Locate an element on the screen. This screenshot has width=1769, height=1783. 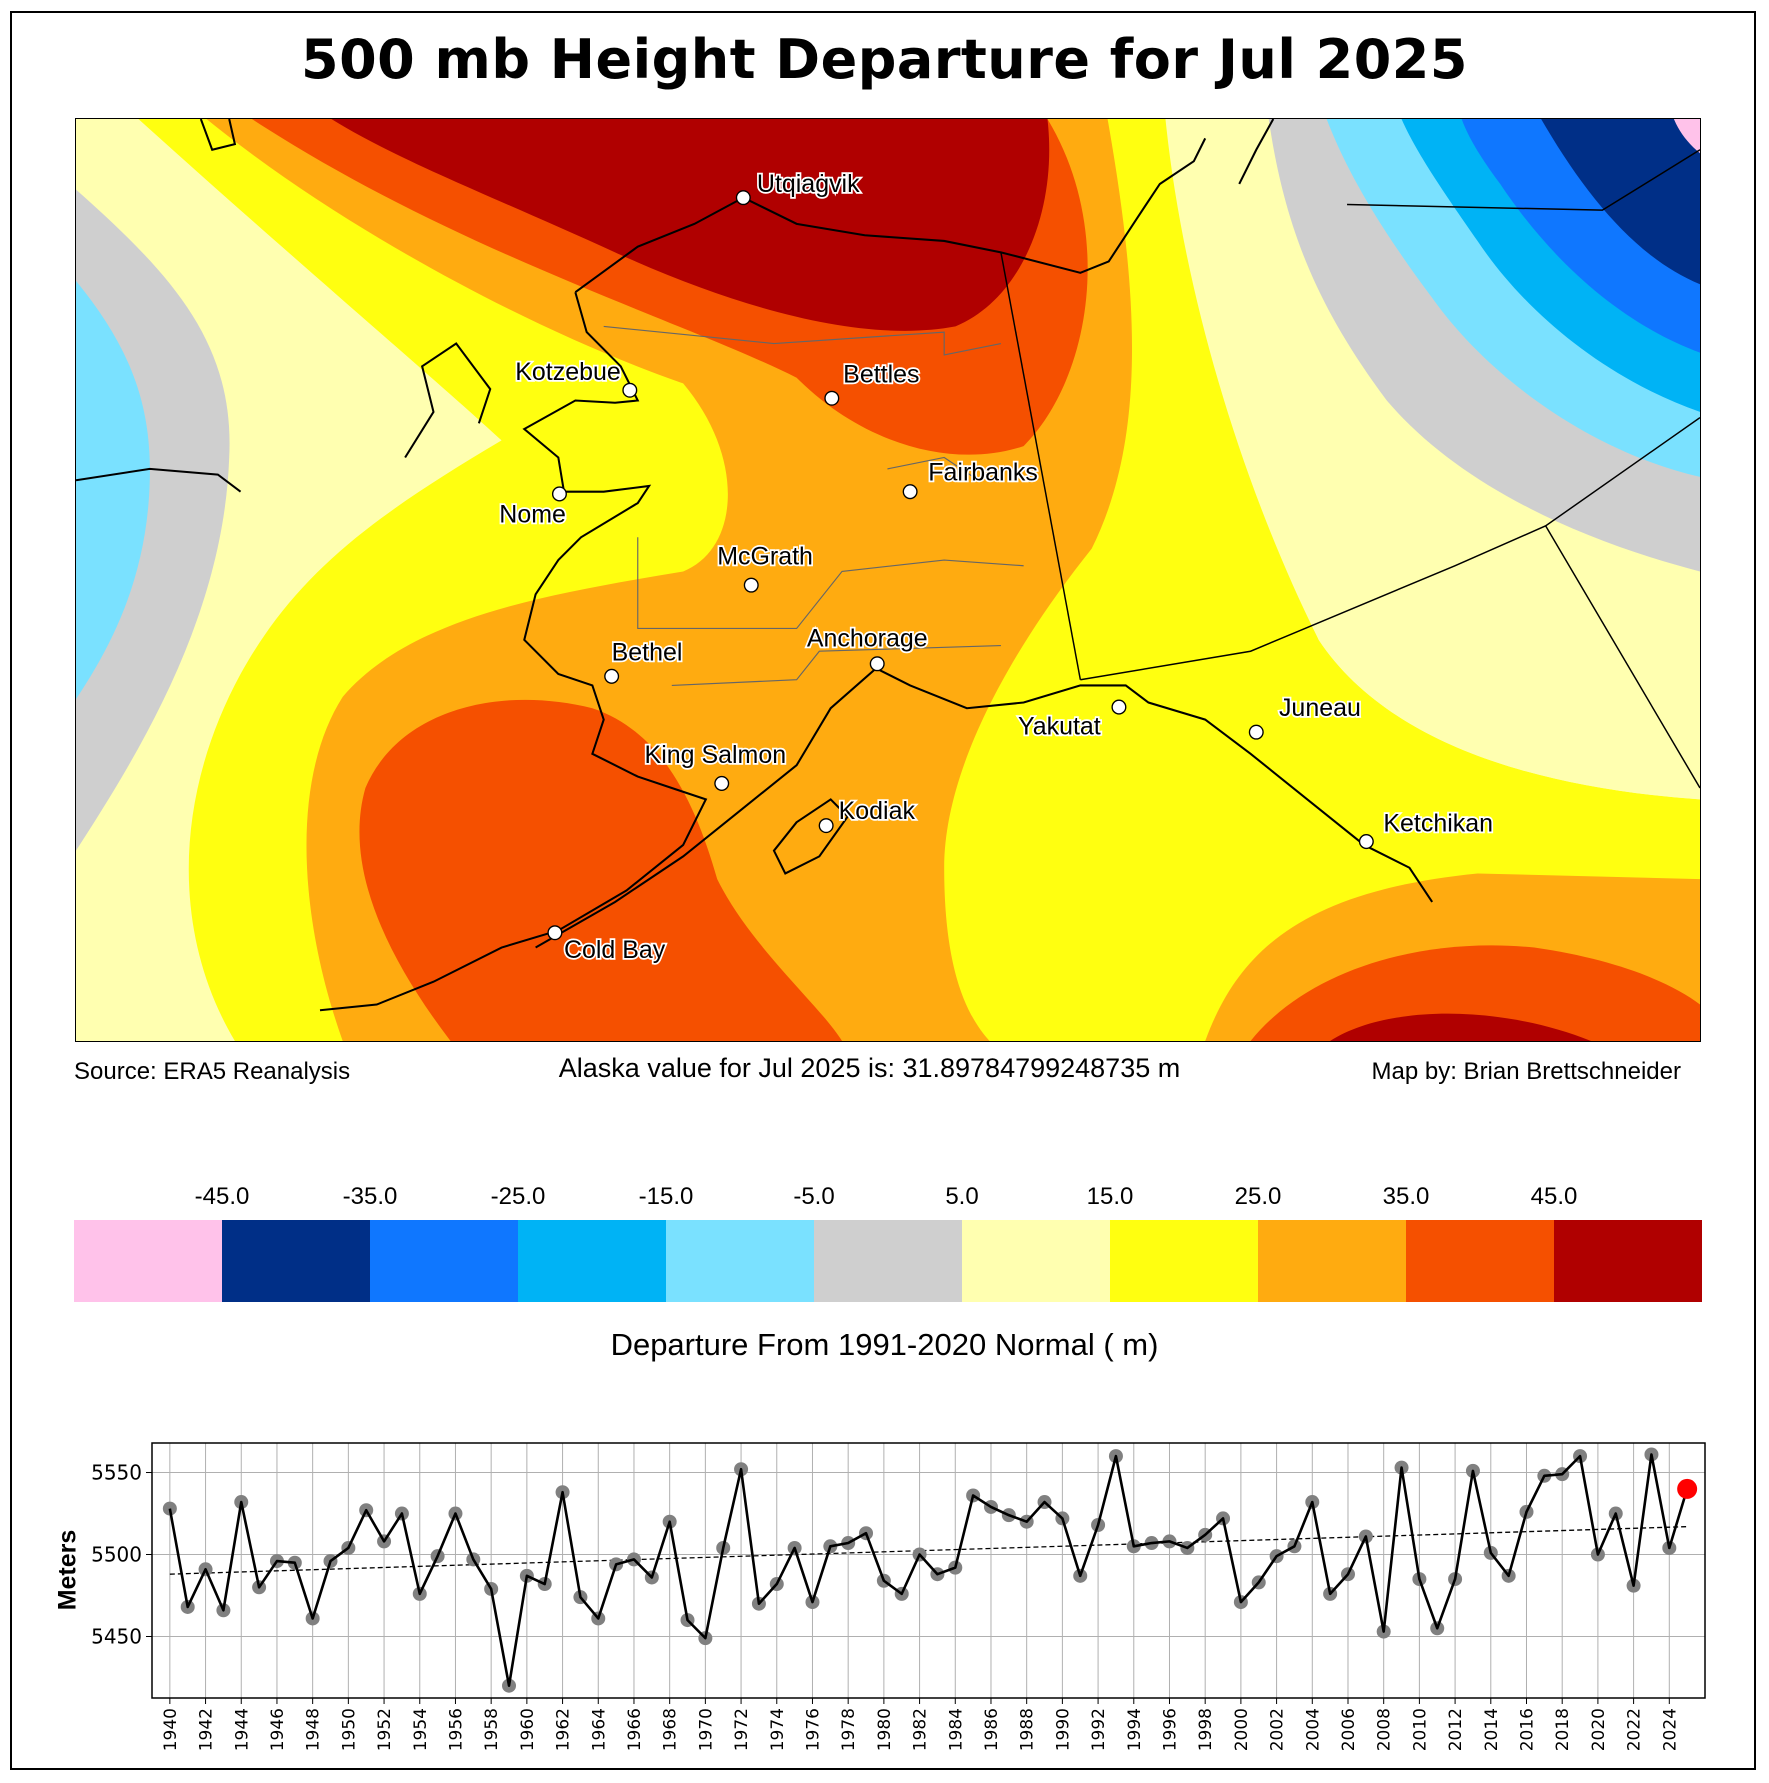
x-tick-label: 2010 is located at coordinates (1420, 1729).